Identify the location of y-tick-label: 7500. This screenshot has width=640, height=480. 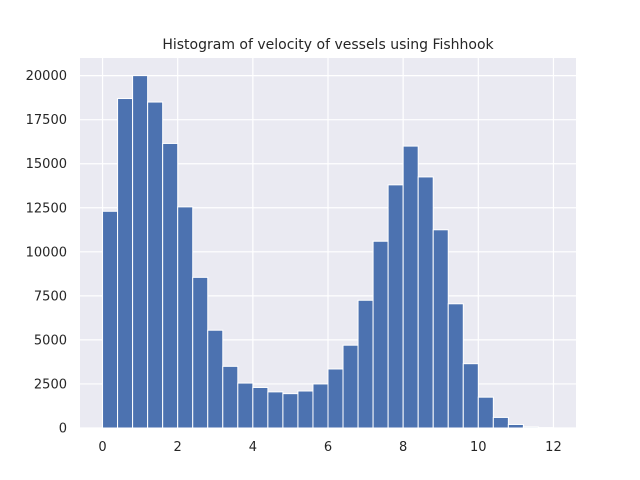
(50, 296).